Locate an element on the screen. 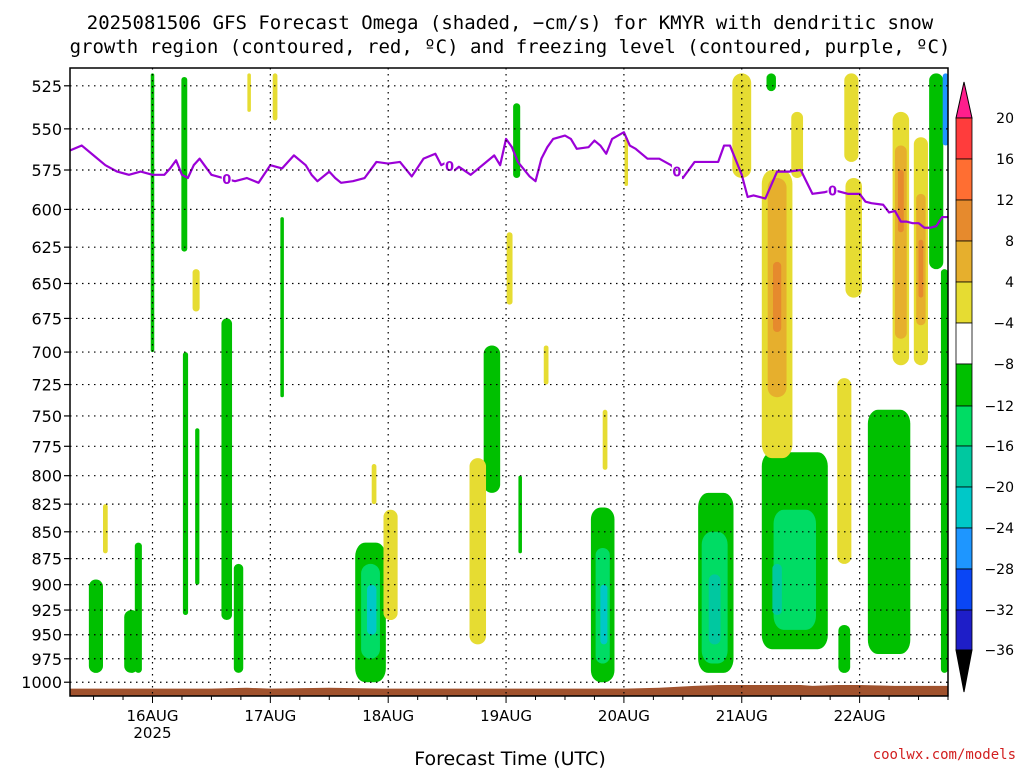 The width and height of the screenshot is (1024, 768). x-tick-label: 19AUG is located at coordinates (506, 716).